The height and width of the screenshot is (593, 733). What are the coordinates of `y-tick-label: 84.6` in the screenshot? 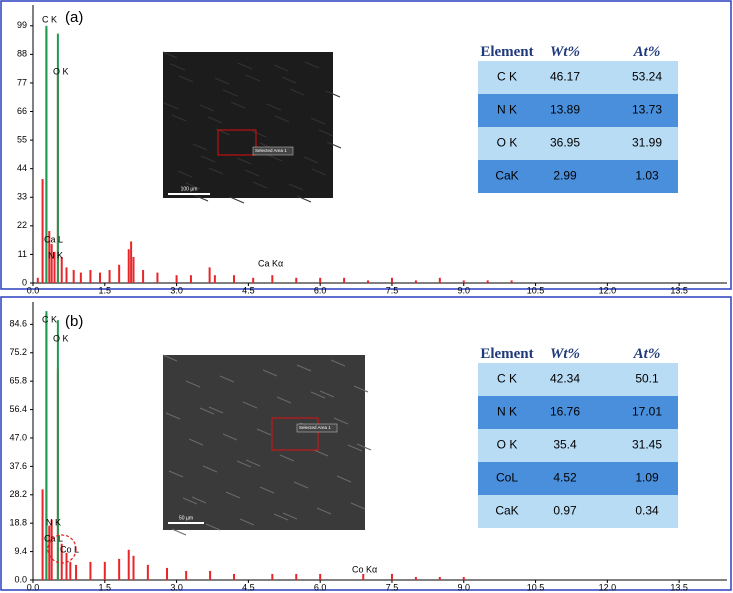 It's located at (18, 324).